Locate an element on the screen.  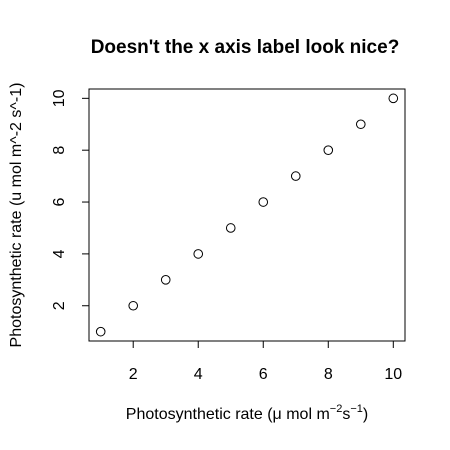
y-tick-label: 6 is located at coordinates (59, 201).